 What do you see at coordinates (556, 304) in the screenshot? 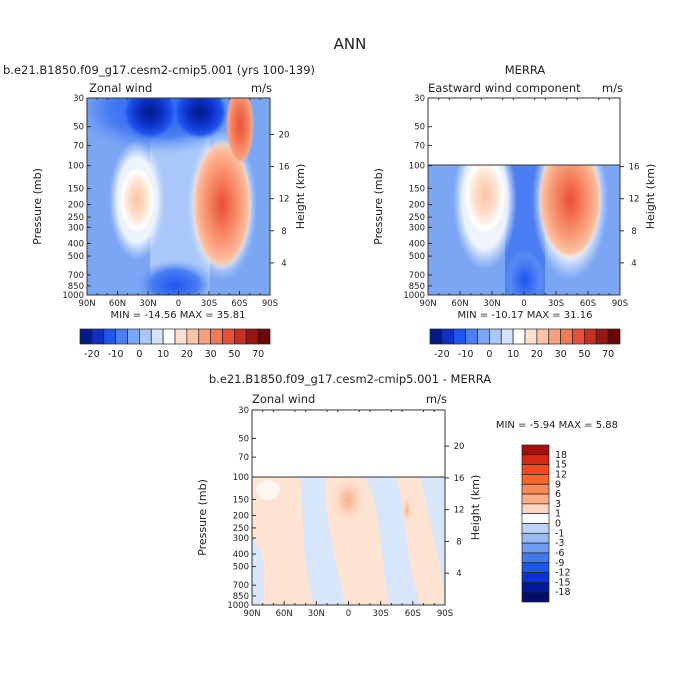
I see `x-tick-label: 30S` at bounding box center [556, 304].